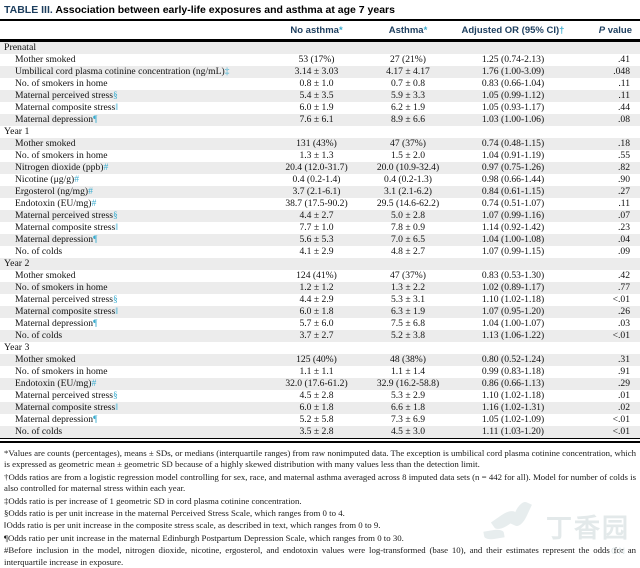  I want to click on p-value: .048, so click(606, 72).